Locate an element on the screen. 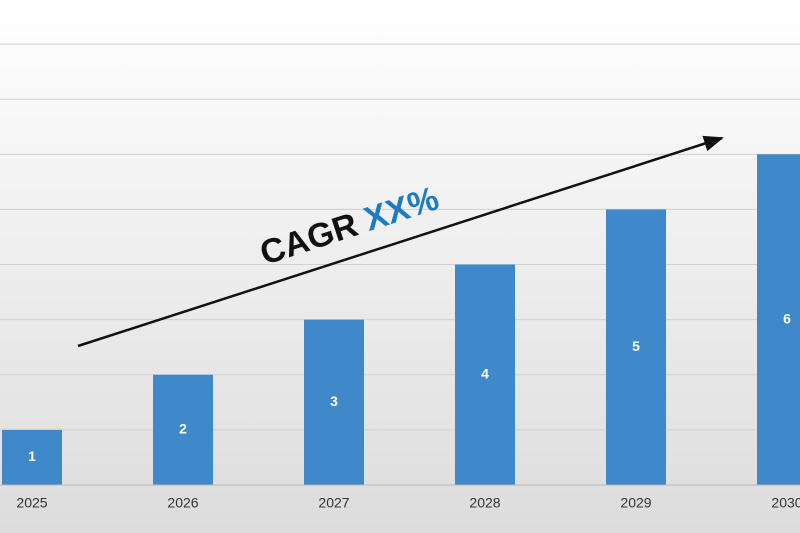 This screenshot has height=533, width=800. data-label: 1 is located at coordinates (32, 456).